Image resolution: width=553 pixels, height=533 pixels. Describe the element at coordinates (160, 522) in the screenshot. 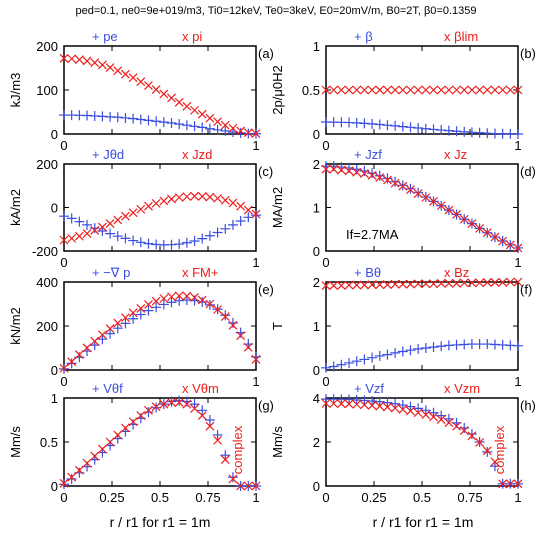

I see `x-axis-label-left: r / r1 for r1 = 1m` at that location.